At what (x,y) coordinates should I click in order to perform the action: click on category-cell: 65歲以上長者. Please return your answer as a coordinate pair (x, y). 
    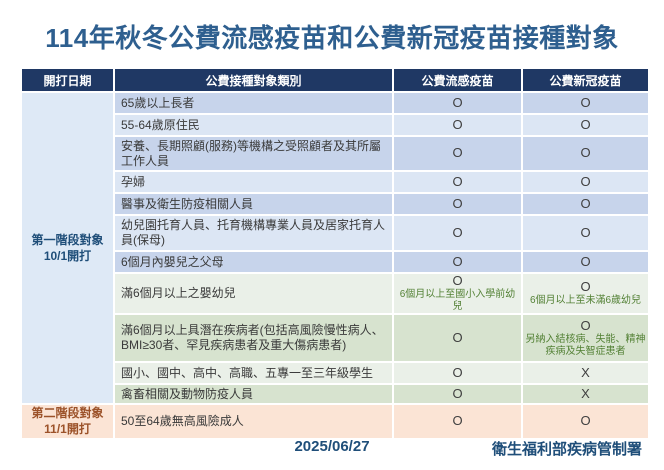
    Looking at the image, I should click on (253, 103).